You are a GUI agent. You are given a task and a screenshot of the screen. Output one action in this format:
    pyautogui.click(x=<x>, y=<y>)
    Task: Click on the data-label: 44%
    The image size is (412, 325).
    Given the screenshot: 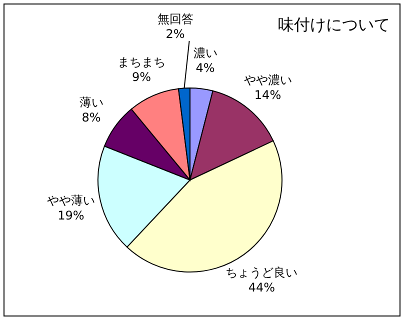 What is the action you would take?
    pyautogui.click(x=262, y=287)
    